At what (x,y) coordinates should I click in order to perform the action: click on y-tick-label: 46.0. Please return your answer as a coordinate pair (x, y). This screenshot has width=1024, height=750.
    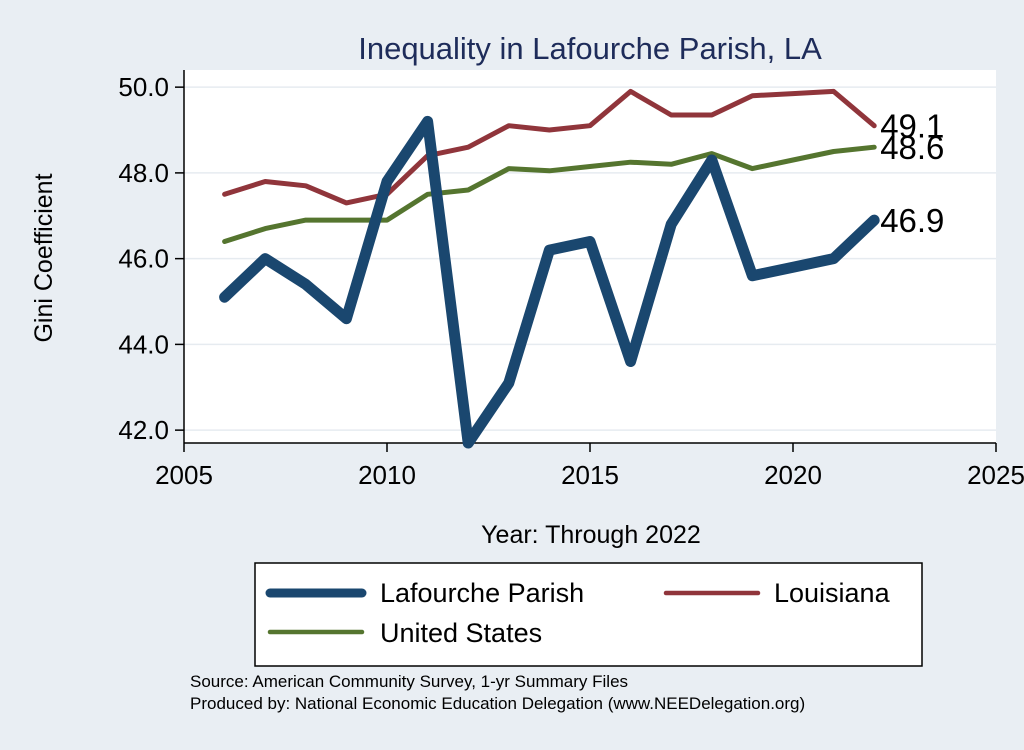
    Looking at the image, I should click on (143, 259).